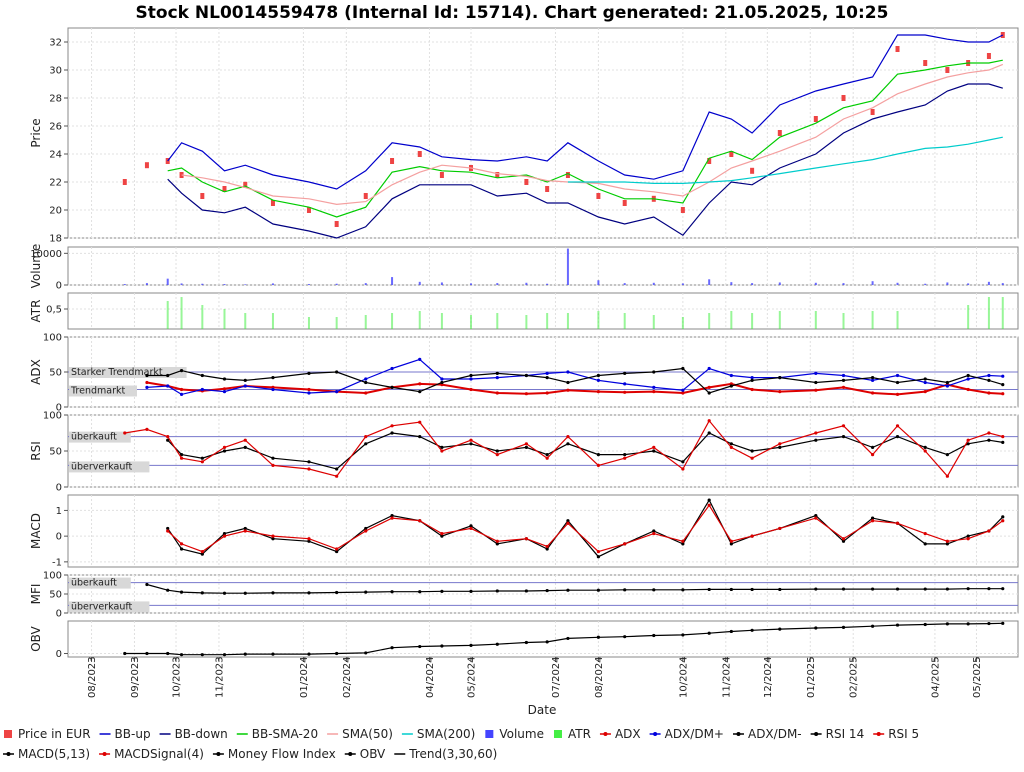 The height and width of the screenshot is (772, 1024). Describe the element at coordinates (585, 528) in the screenshot. I see `series-line-macdsignal-4-` at that location.